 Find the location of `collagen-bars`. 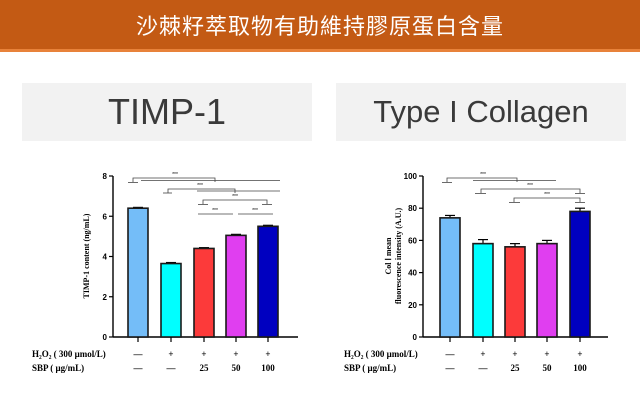

collagen-bars is located at coordinates (515, 274).